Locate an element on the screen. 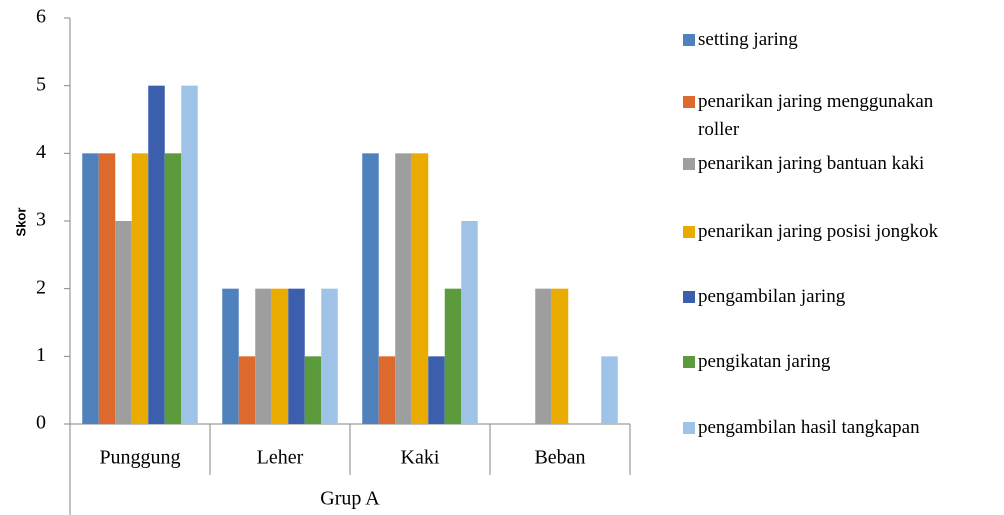  legend-label: pengambilan hasil tangkapan is located at coordinates (809, 427).